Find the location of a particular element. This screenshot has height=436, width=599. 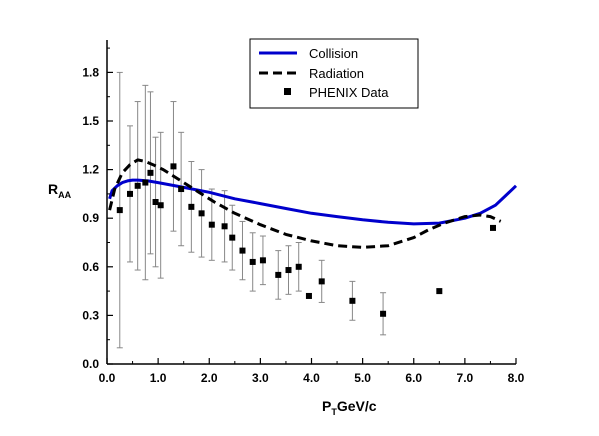

legend-label-phenix: PHENIX Data is located at coordinates (349, 92).